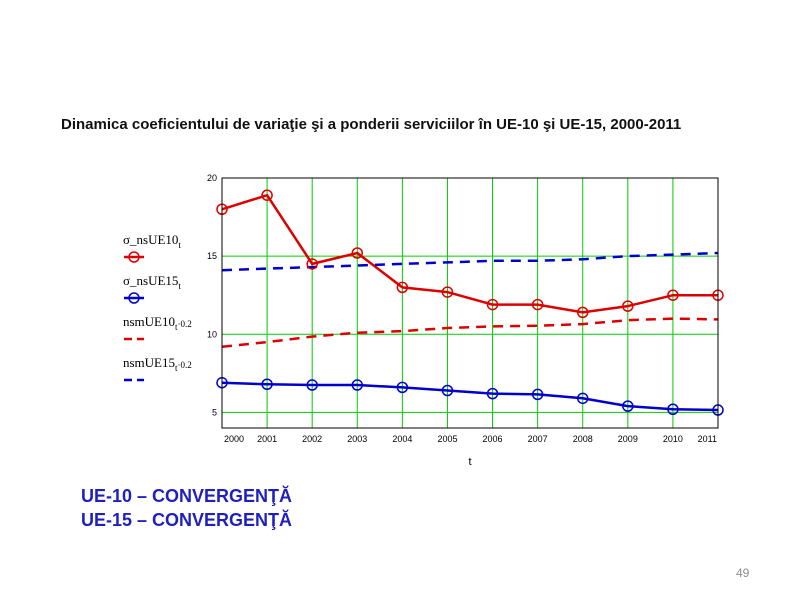 This screenshot has width=800, height=600. What do you see at coordinates (149, 362) in the screenshot?
I see `legend-label-main: nsmUE15` at bounding box center [149, 362].